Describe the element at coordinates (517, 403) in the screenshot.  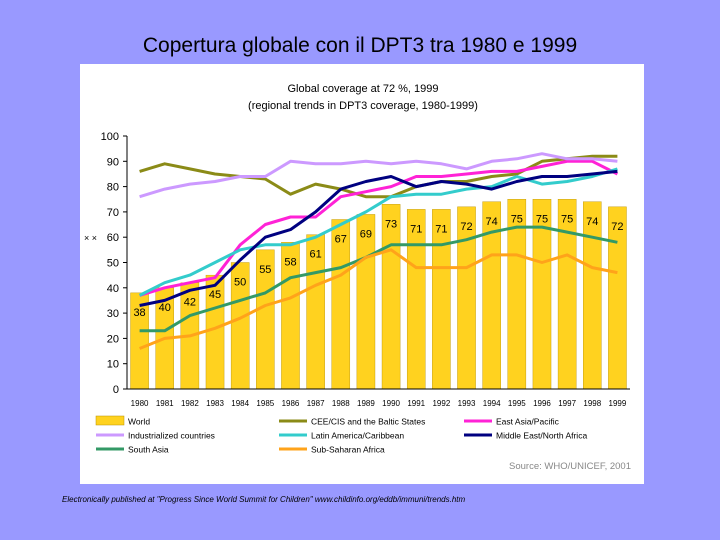
I see `x-tick-label: 1995` at that location.